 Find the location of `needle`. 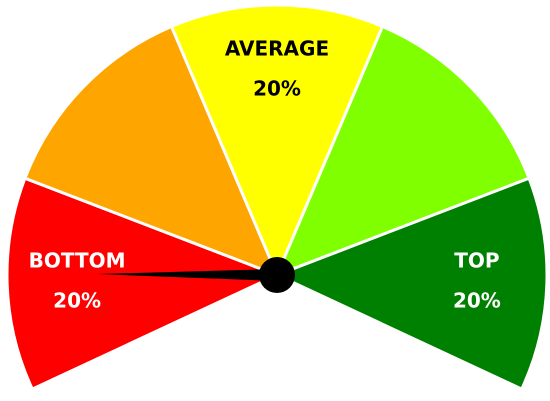

needle is located at coordinates (187, 275).